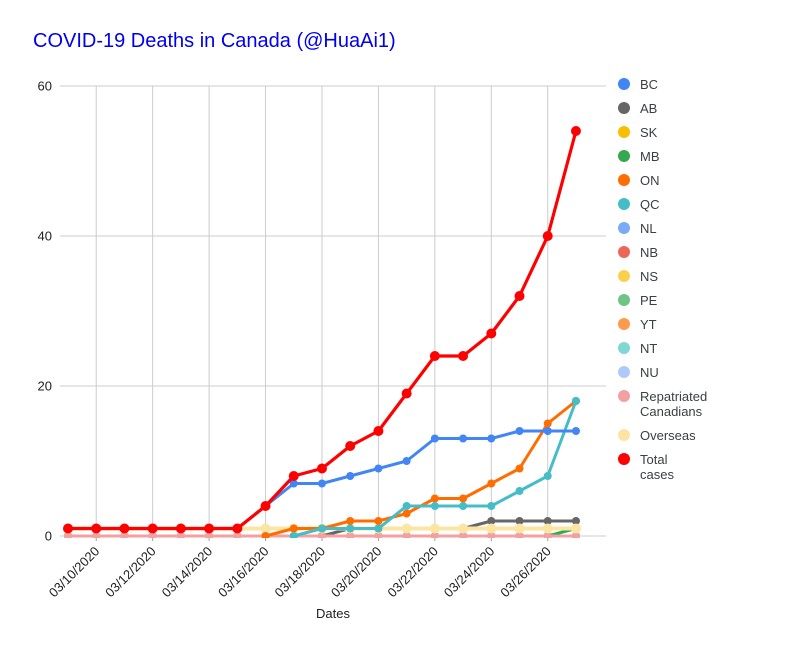 The image size is (796, 654). Describe the element at coordinates (434, 468) in the screenshot. I see `series-line-qc` at that location.